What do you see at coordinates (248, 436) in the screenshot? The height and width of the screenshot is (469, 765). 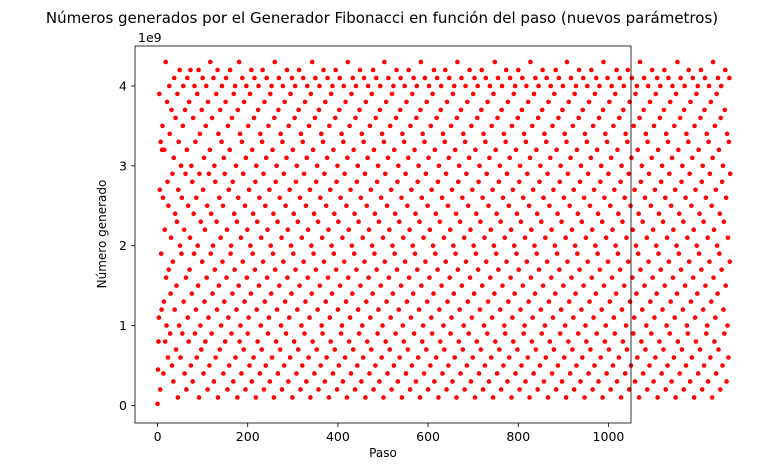 I see `x-tick-label: 200` at bounding box center [248, 436].